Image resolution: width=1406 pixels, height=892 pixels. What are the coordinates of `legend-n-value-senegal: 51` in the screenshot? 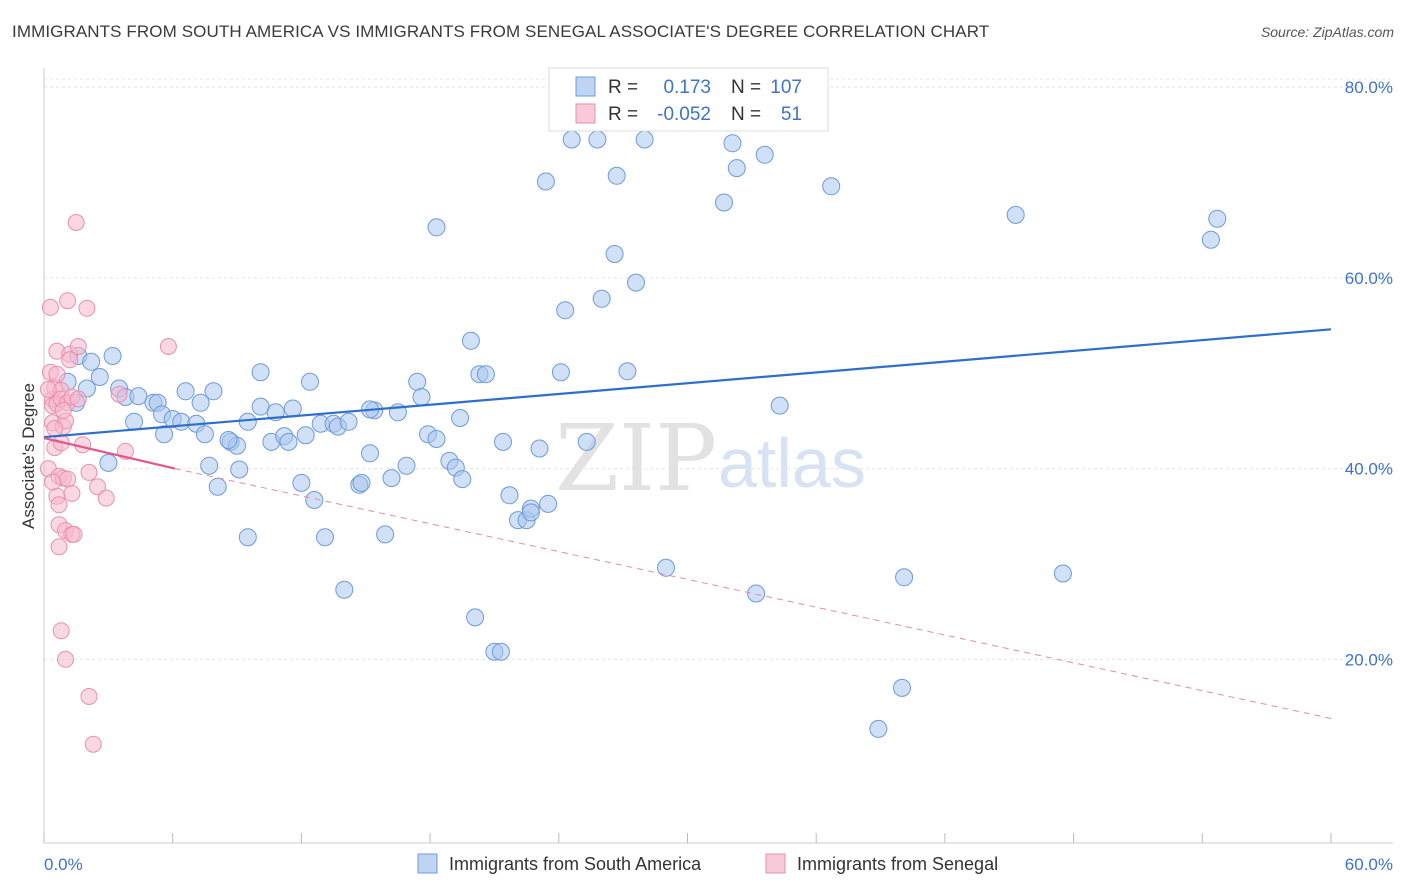 It's located at (791, 114).